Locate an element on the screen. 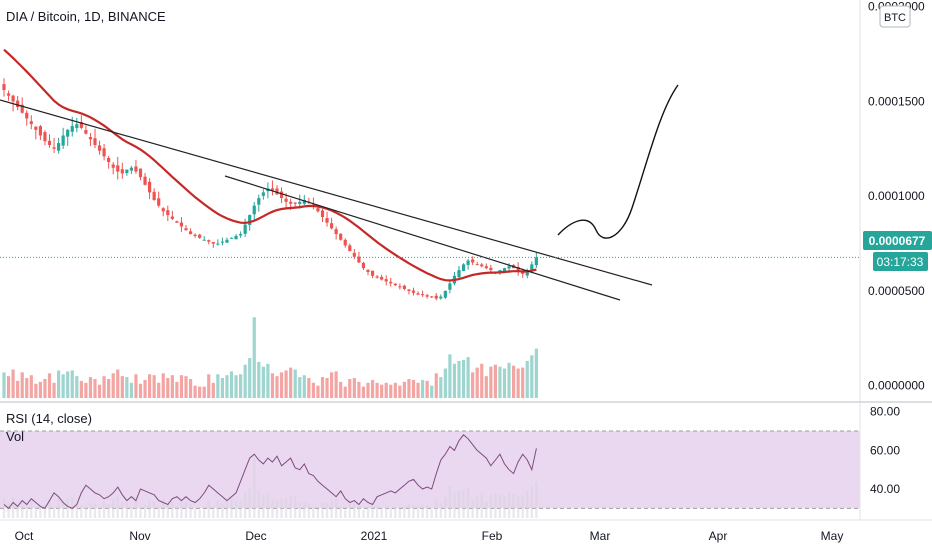 The image size is (932, 550). time-tick-label: Mar is located at coordinates (600, 536).